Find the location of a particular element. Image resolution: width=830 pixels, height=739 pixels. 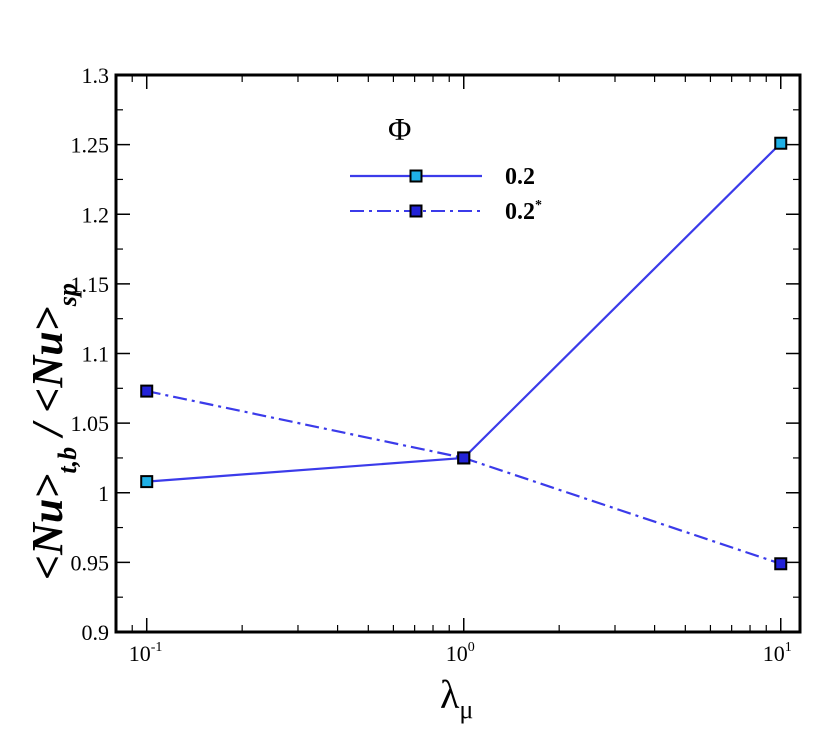

x-tick-label: 10¹ is located at coordinates (777, 653).